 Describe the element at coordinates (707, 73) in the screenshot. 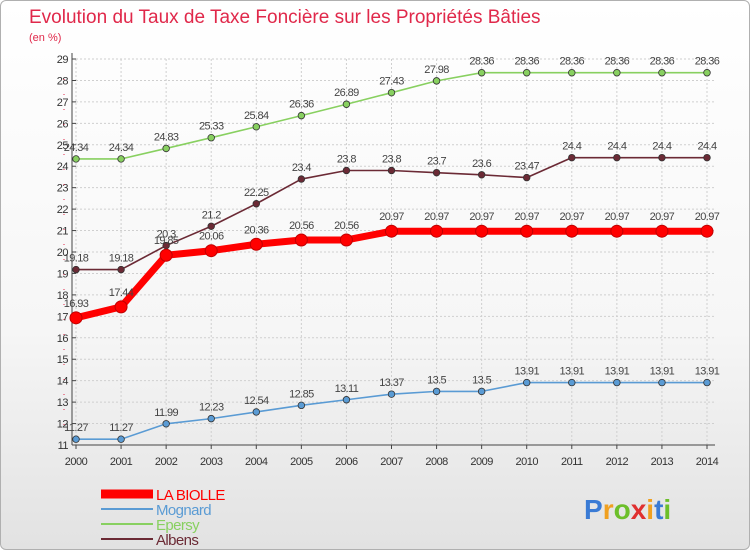

I see `point-epersy-2014` at that location.